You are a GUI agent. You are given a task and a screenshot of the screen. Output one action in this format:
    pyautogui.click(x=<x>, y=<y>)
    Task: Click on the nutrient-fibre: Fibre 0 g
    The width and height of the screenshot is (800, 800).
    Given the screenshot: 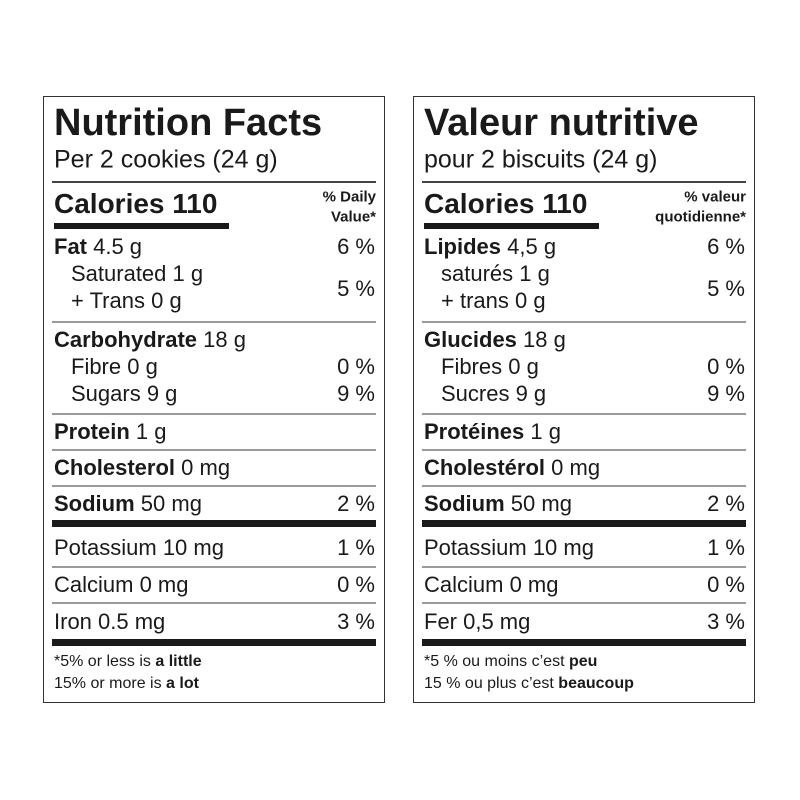 What is the action you would take?
    pyautogui.click(x=114, y=367)
    